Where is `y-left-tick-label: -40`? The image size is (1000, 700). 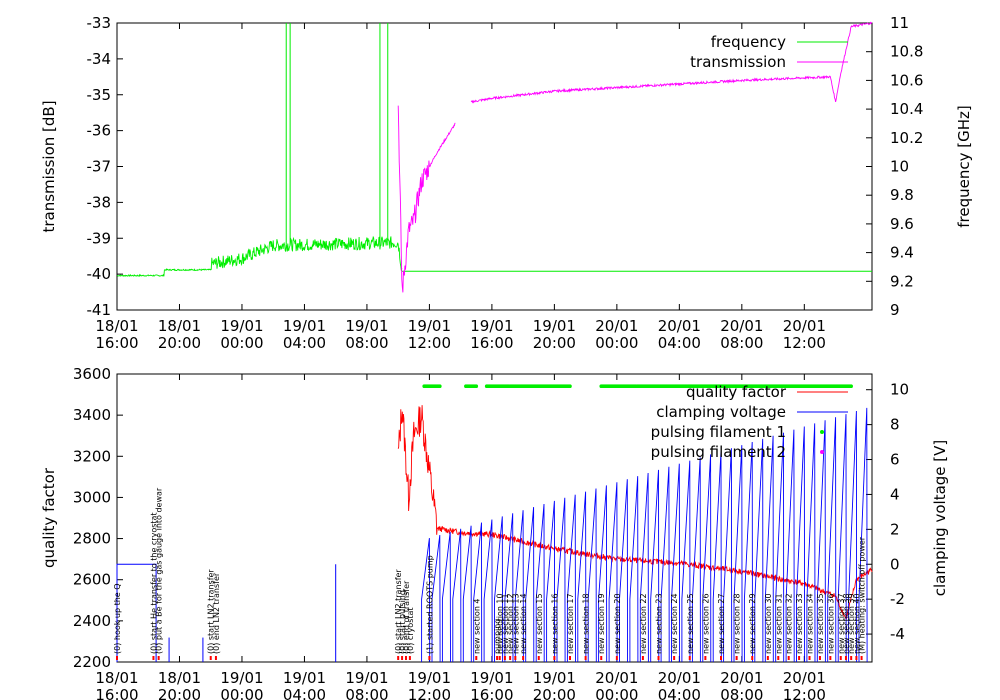
y-left-tick-label: -40 is located at coordinates (99, 274).